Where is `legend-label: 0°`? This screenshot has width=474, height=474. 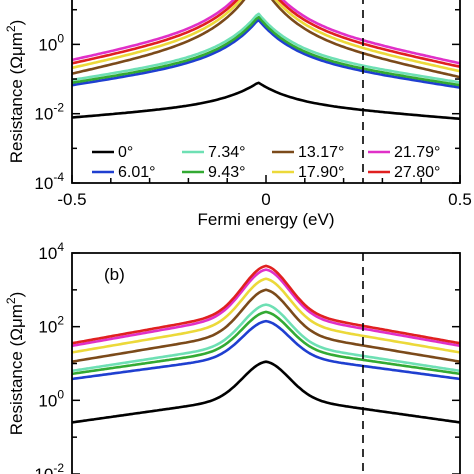 legend-label: 0° is located at coordinates (125, 152).